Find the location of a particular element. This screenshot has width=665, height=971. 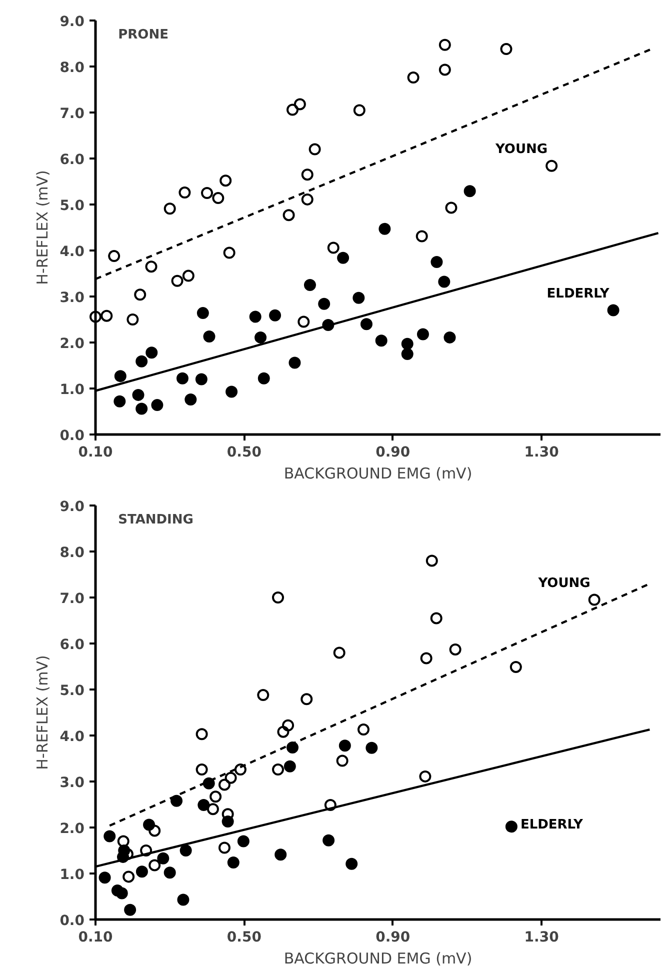

text: STANDING is located at coordinates (156, 520).